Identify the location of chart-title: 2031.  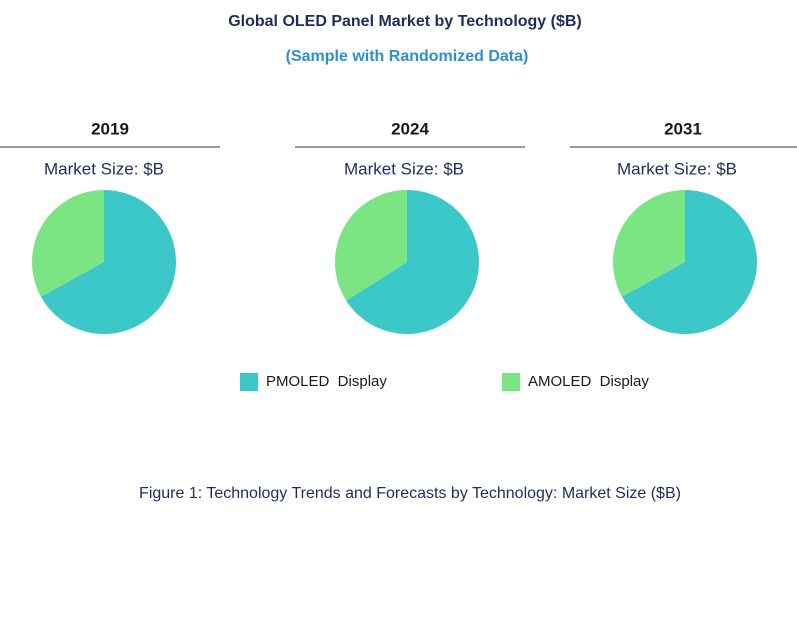
(683, 128).